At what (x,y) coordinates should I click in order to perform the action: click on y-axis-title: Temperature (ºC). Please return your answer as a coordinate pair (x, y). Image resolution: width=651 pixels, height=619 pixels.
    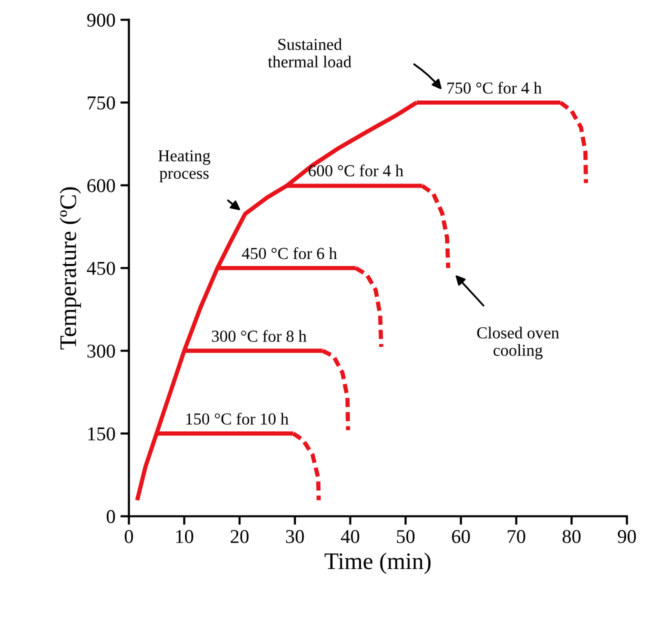
    Looking at the image, I should click on (70, 268).